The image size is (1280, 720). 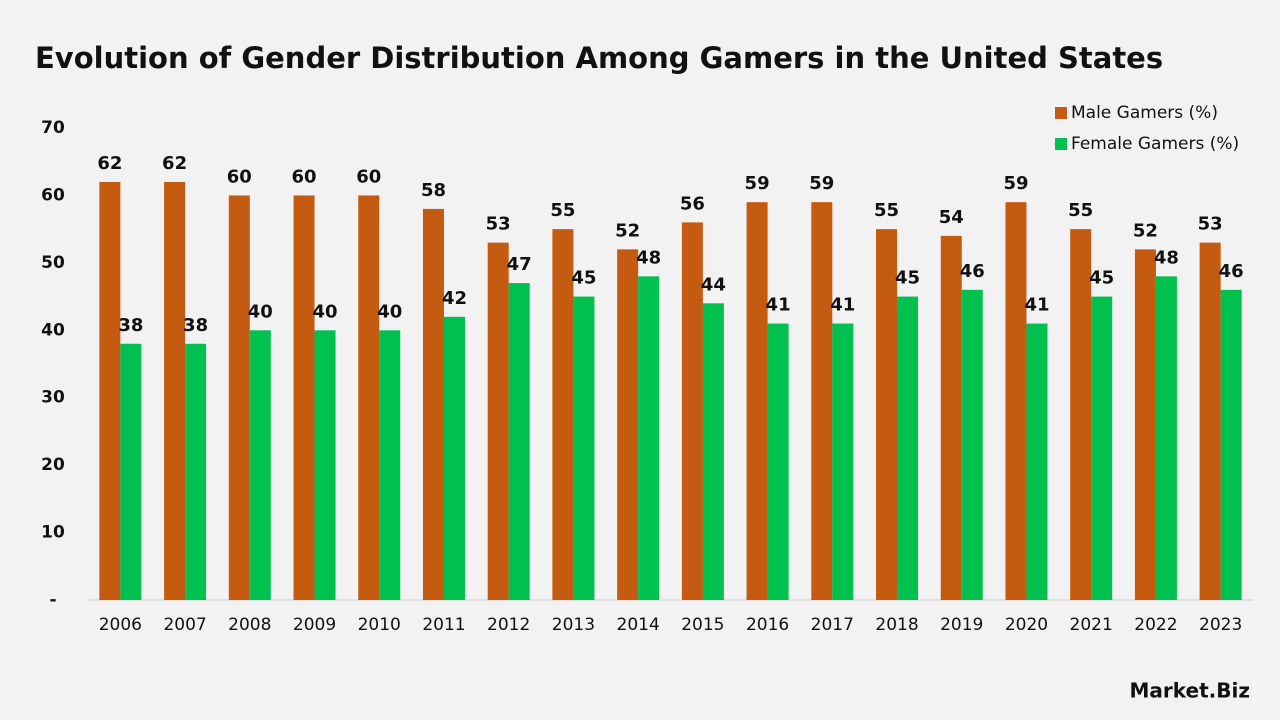 What do you see at coordinates (53, 533) in the screenshot?
I see `y-tick-label: 10` at bounding box center [53, 533].